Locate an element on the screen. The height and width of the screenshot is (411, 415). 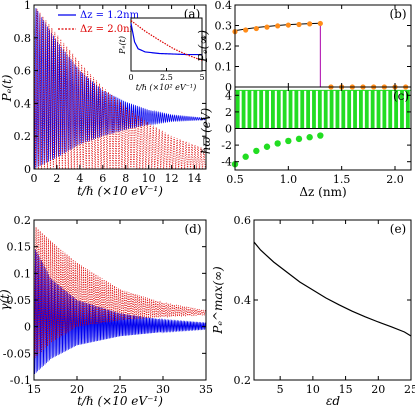
legend-label: Δz = 1.2nm is located at coordinates (110, 15).